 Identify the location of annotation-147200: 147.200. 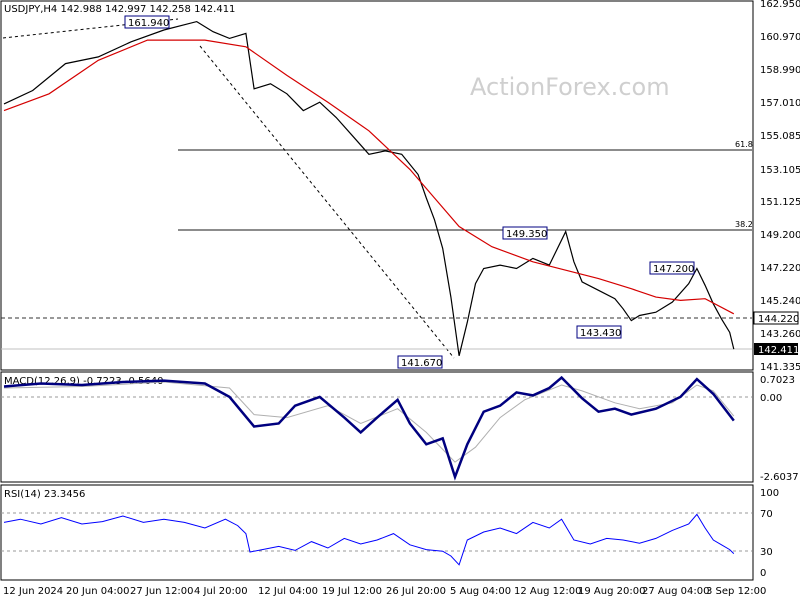
(672, 268).